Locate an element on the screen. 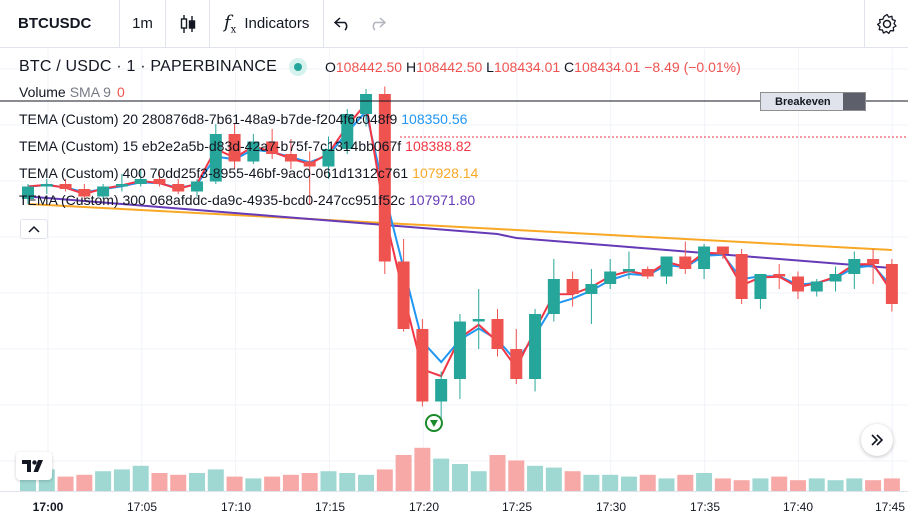 This screenshot has height=517, width=908. time-tick: 17:10 is located at coordinates (236, 507).